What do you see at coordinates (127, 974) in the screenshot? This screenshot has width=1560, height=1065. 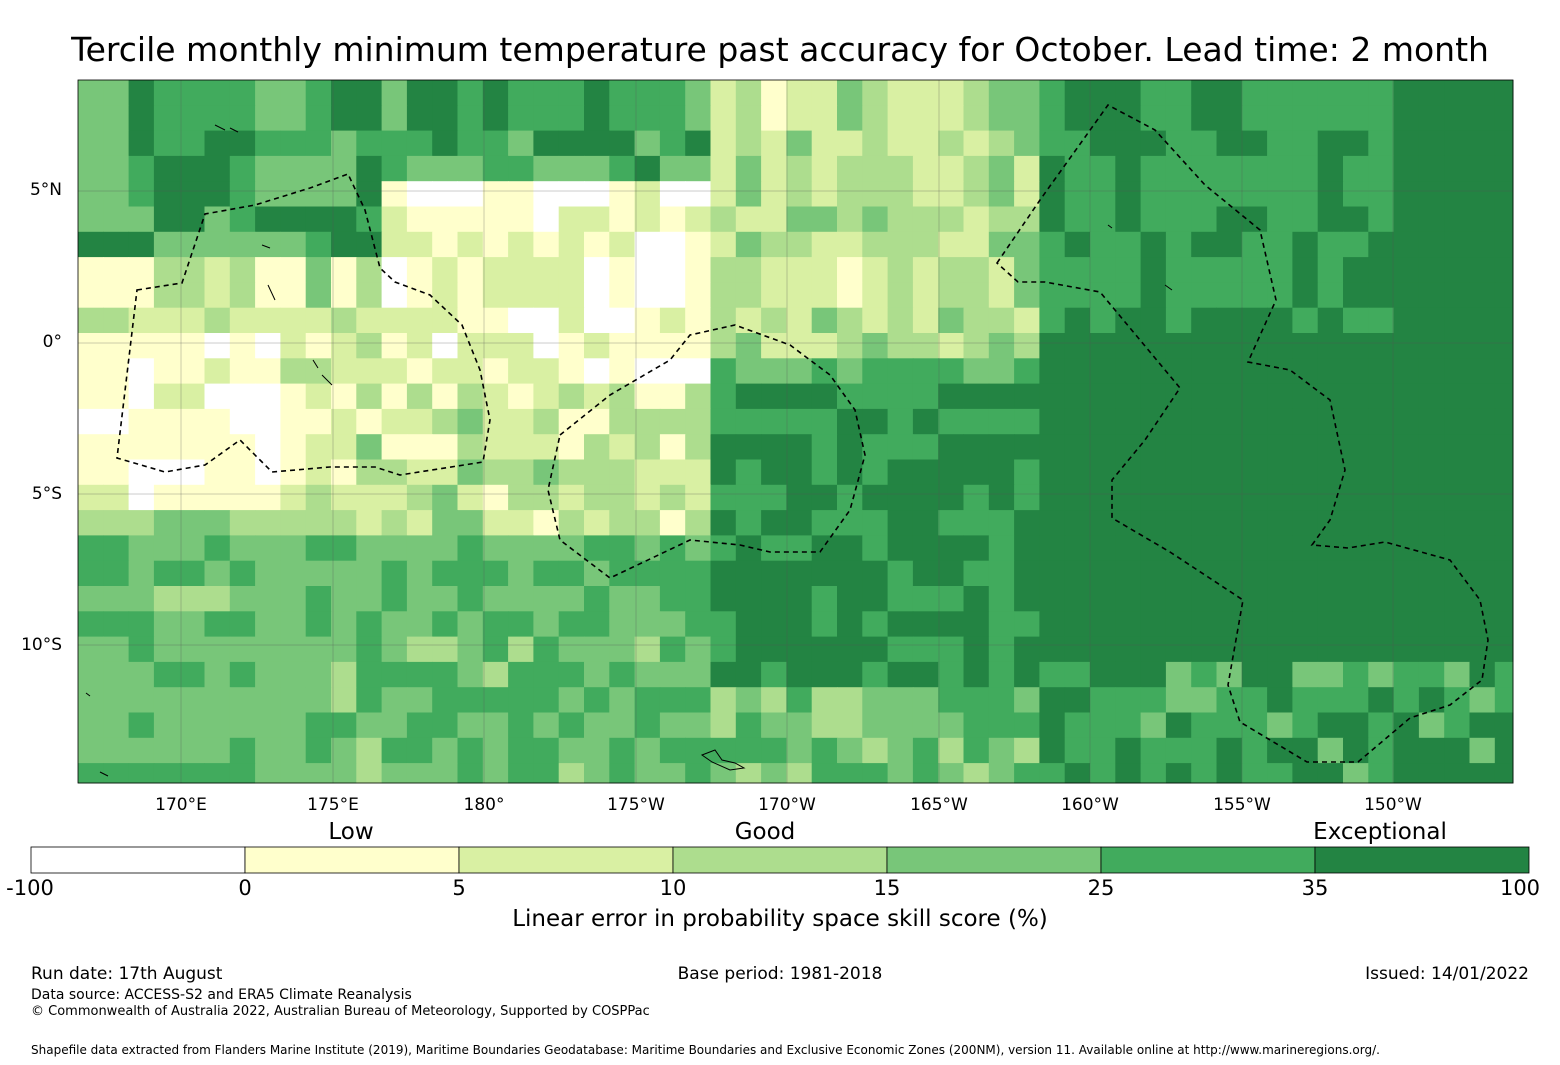 I see `run-date: Run date: 17th August` at bounding box center [127, 974].